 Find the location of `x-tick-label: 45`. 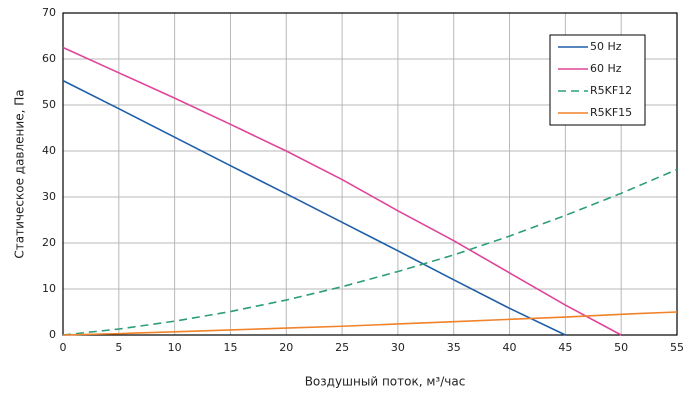

x-tick-label: 45 is located at coordinates (565, 347).